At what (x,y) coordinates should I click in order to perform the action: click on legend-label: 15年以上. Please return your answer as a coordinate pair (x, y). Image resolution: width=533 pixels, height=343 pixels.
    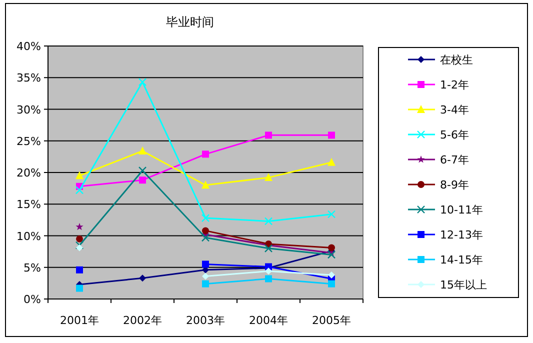
    Looking at the image, I should click on (463, 285).